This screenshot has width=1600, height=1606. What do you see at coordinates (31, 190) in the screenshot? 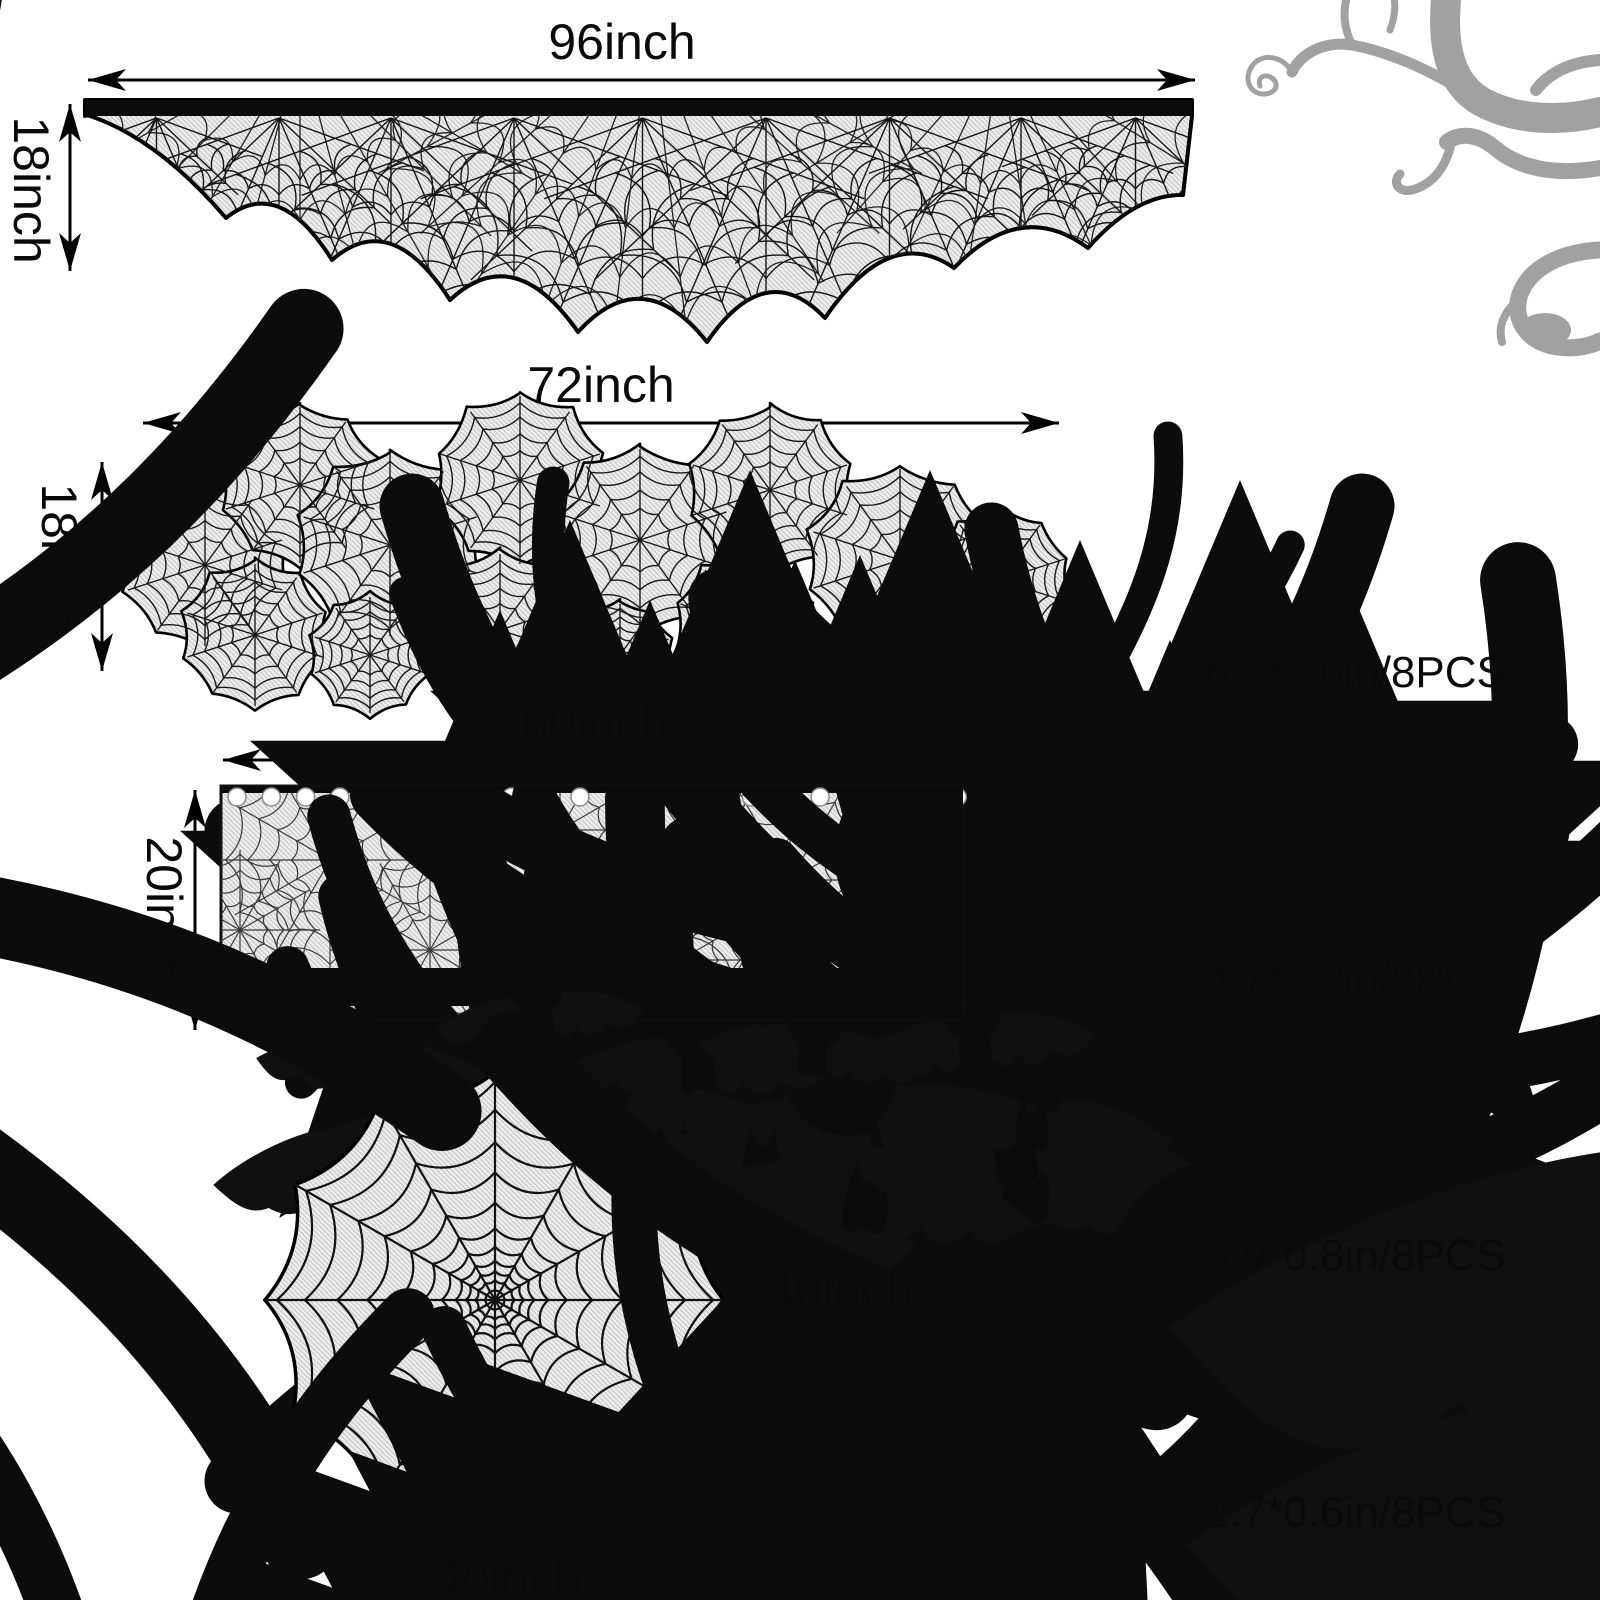
I see `mantel-height-label: 18inch` at bounding box center [31, 190].